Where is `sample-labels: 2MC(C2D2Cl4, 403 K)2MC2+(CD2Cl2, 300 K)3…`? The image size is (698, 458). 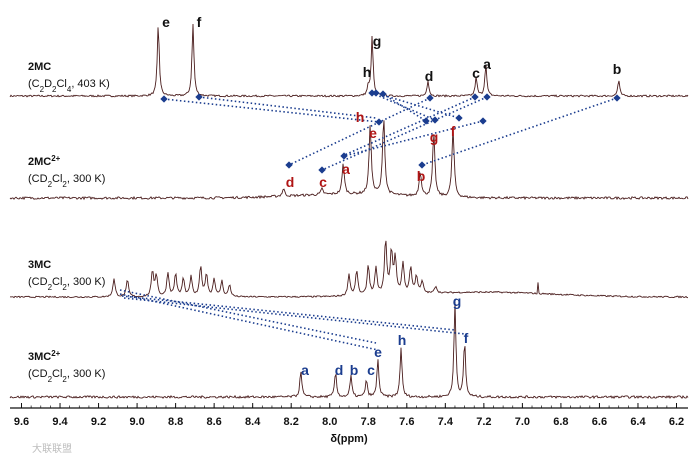 sample-labels: 2MC(C2D2Cl4, 403 K)2MC2+(CD2Cl2, 300 K)3… is located at coordinates (69, 222).